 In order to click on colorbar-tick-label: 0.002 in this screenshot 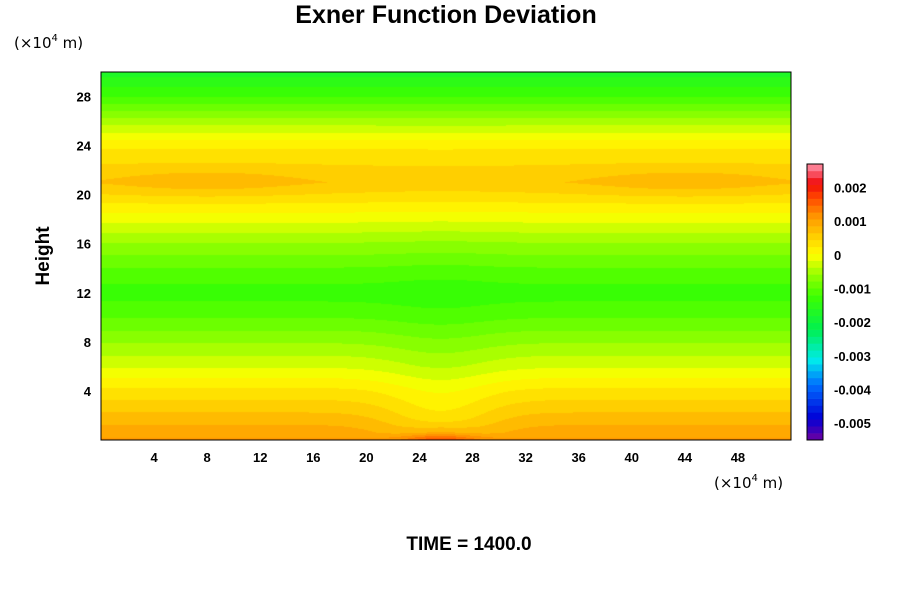, I will do `click(850, 188)`.